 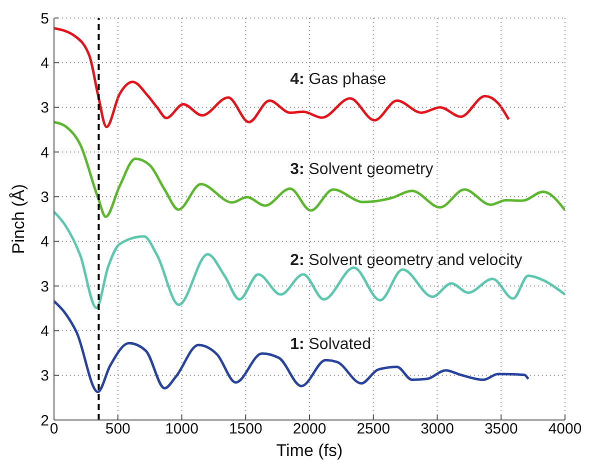 I want to click on x-tick-label: 0, so click(x=54, y=429).